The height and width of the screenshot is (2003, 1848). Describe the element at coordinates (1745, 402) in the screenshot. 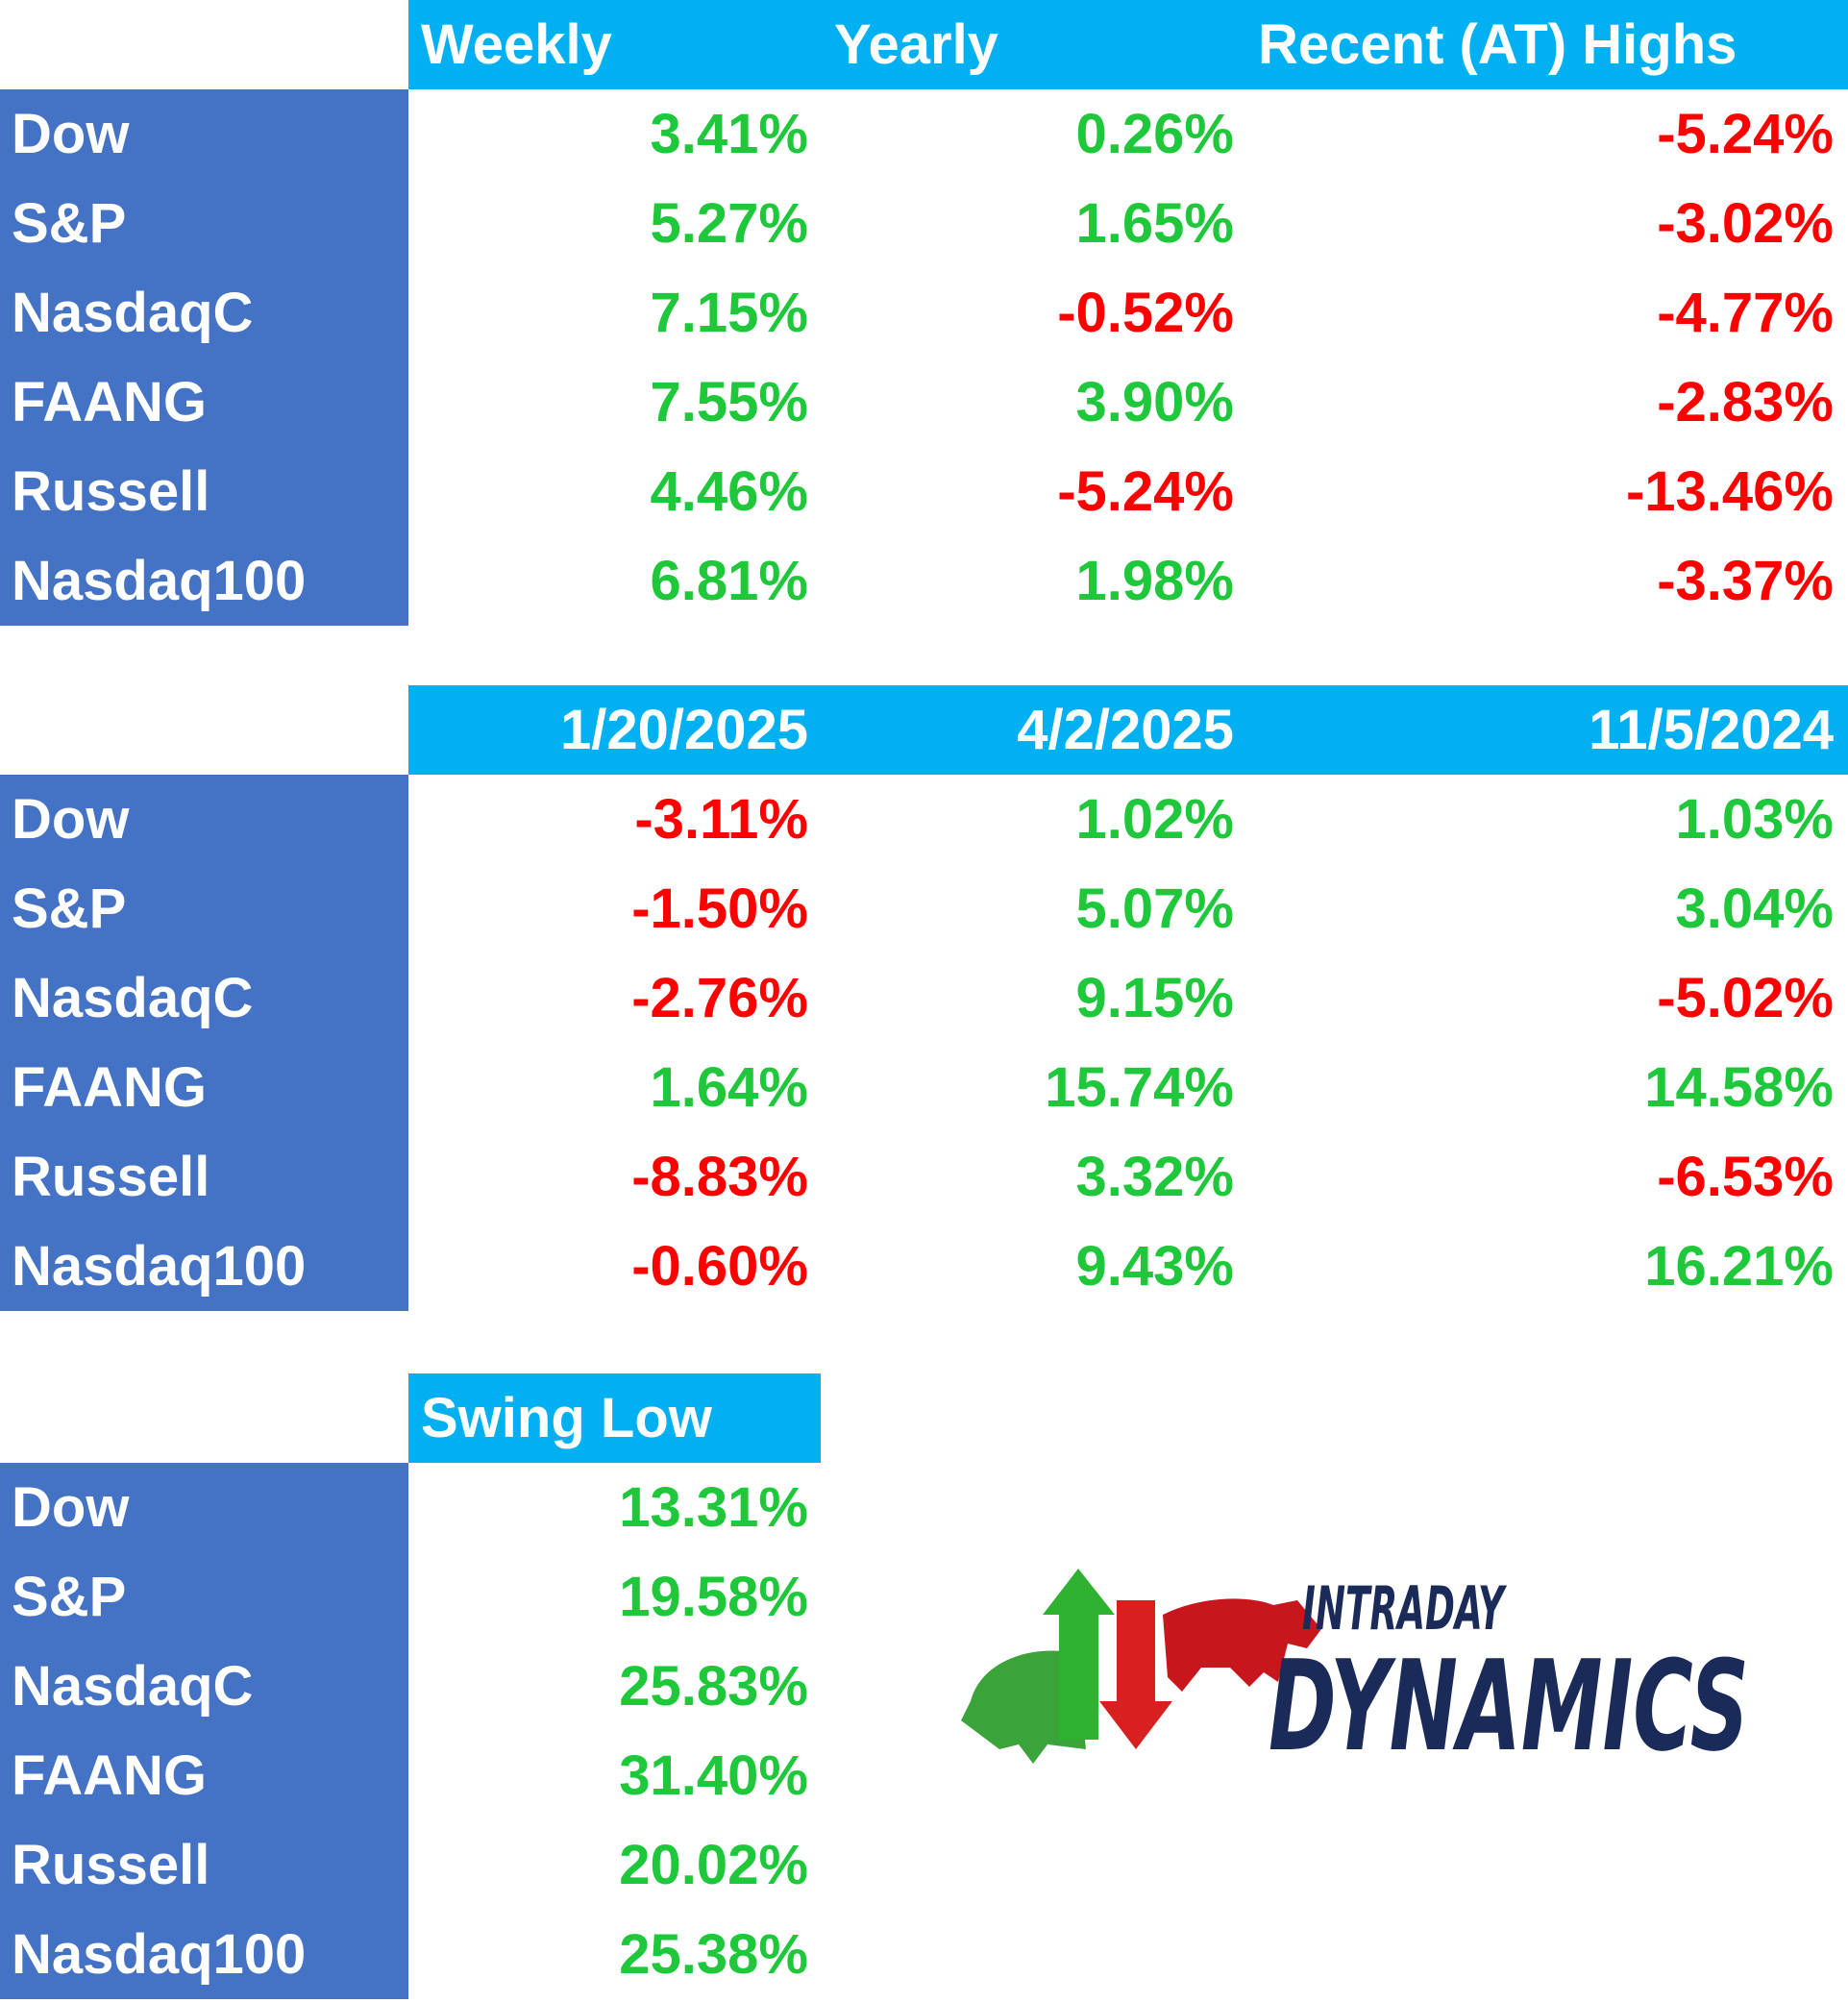

I see `value-cell: -2.83%` at that location.